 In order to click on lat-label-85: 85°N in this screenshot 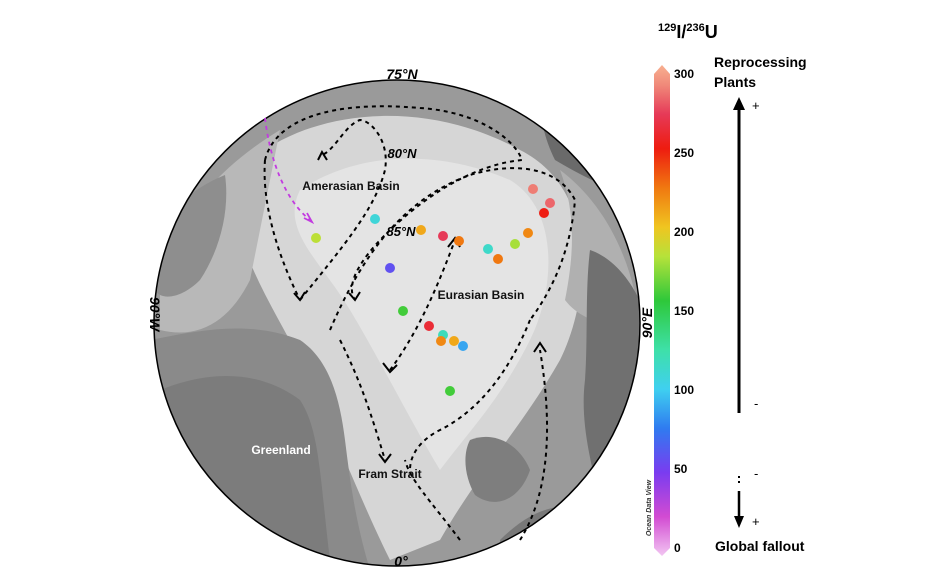, I will do `click(401, 231)`.